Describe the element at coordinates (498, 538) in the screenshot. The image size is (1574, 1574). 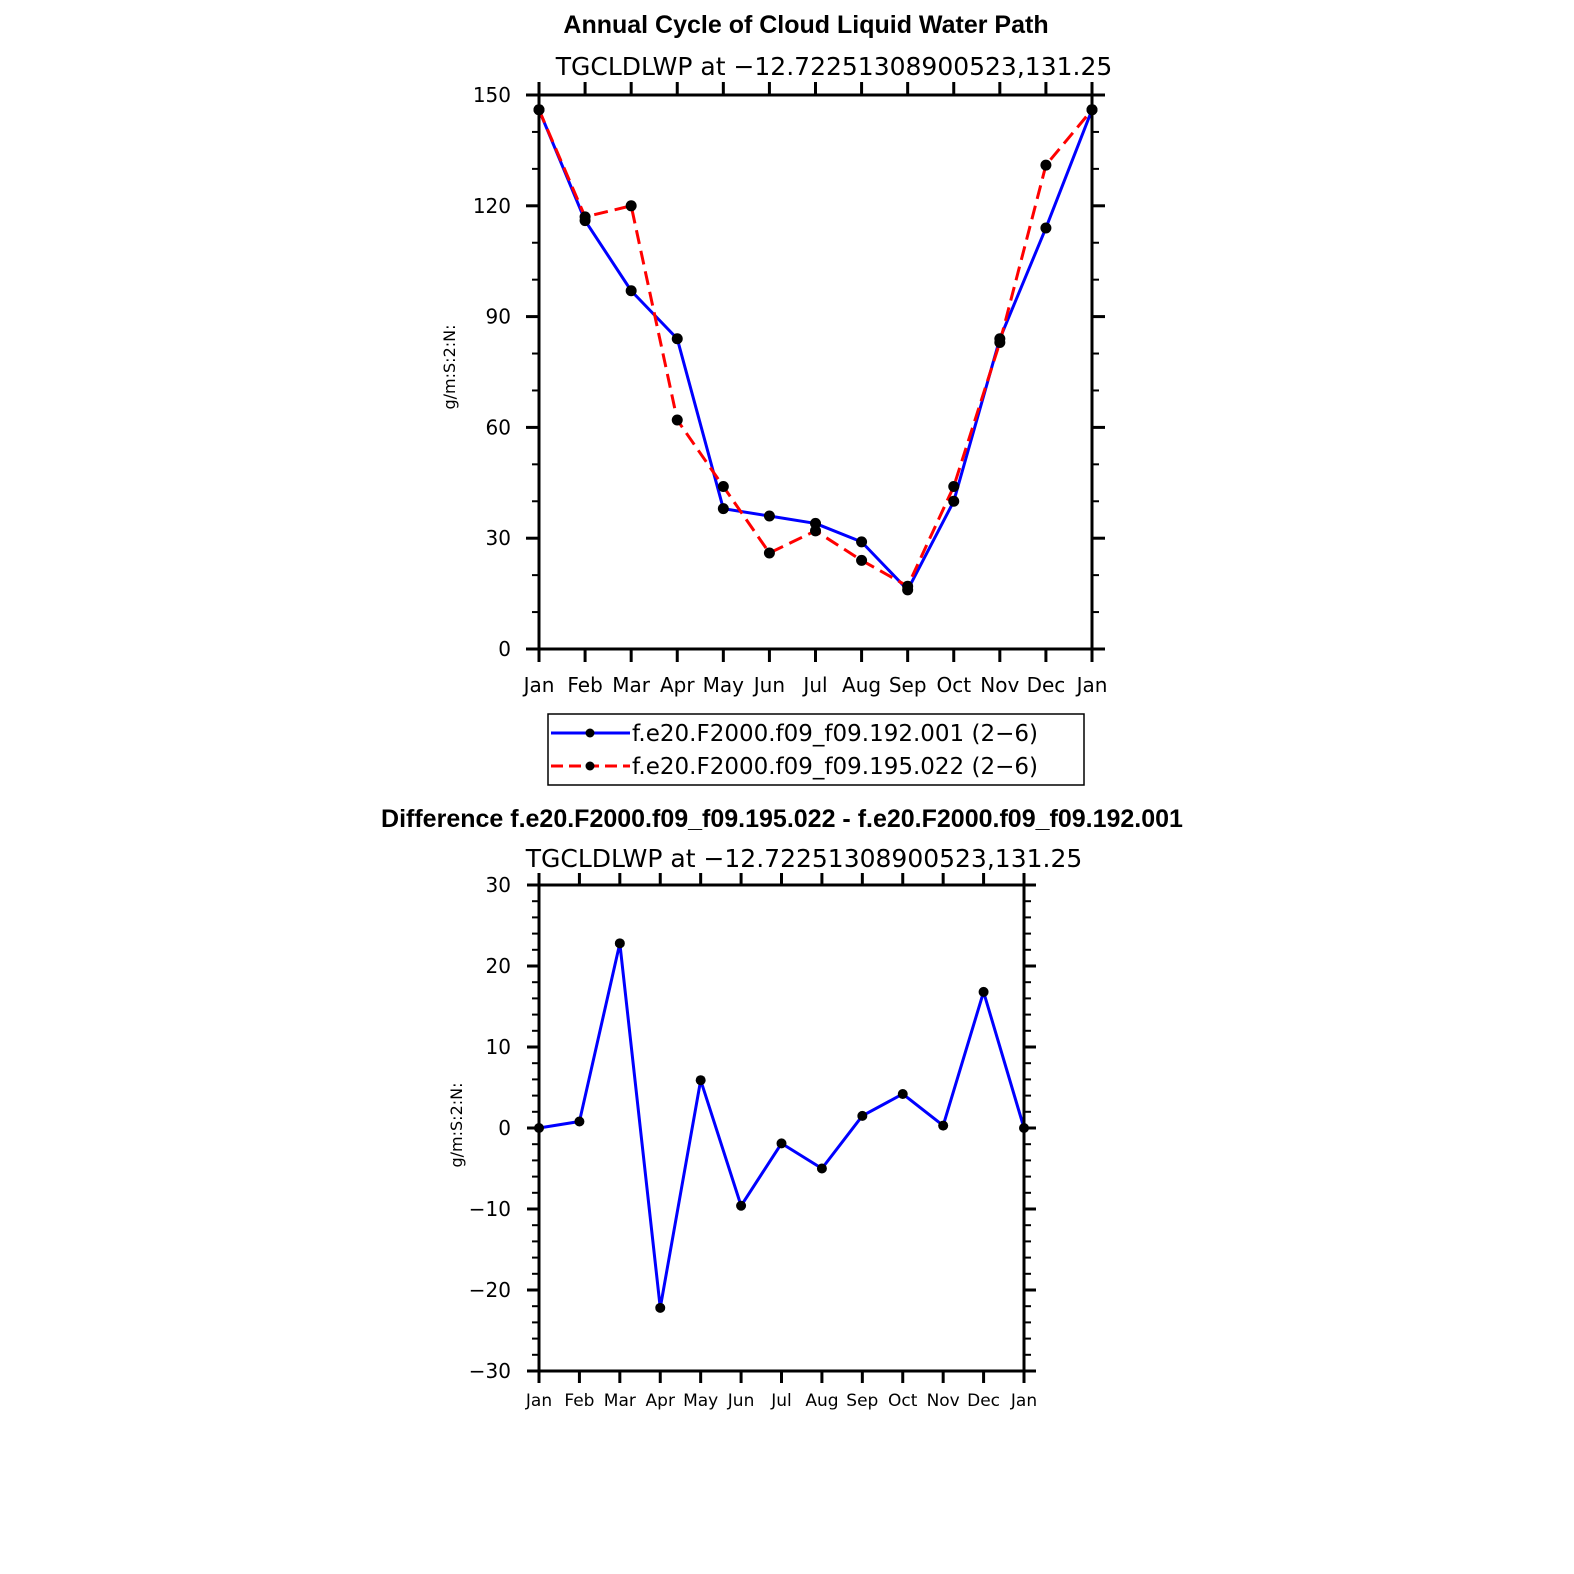
I see `y-tick-label: 30` at that location.